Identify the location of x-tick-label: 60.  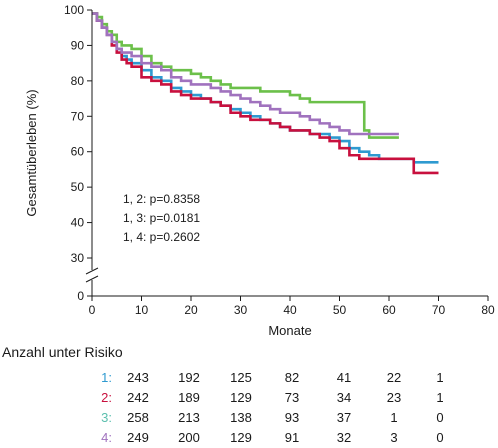
(389, 310).